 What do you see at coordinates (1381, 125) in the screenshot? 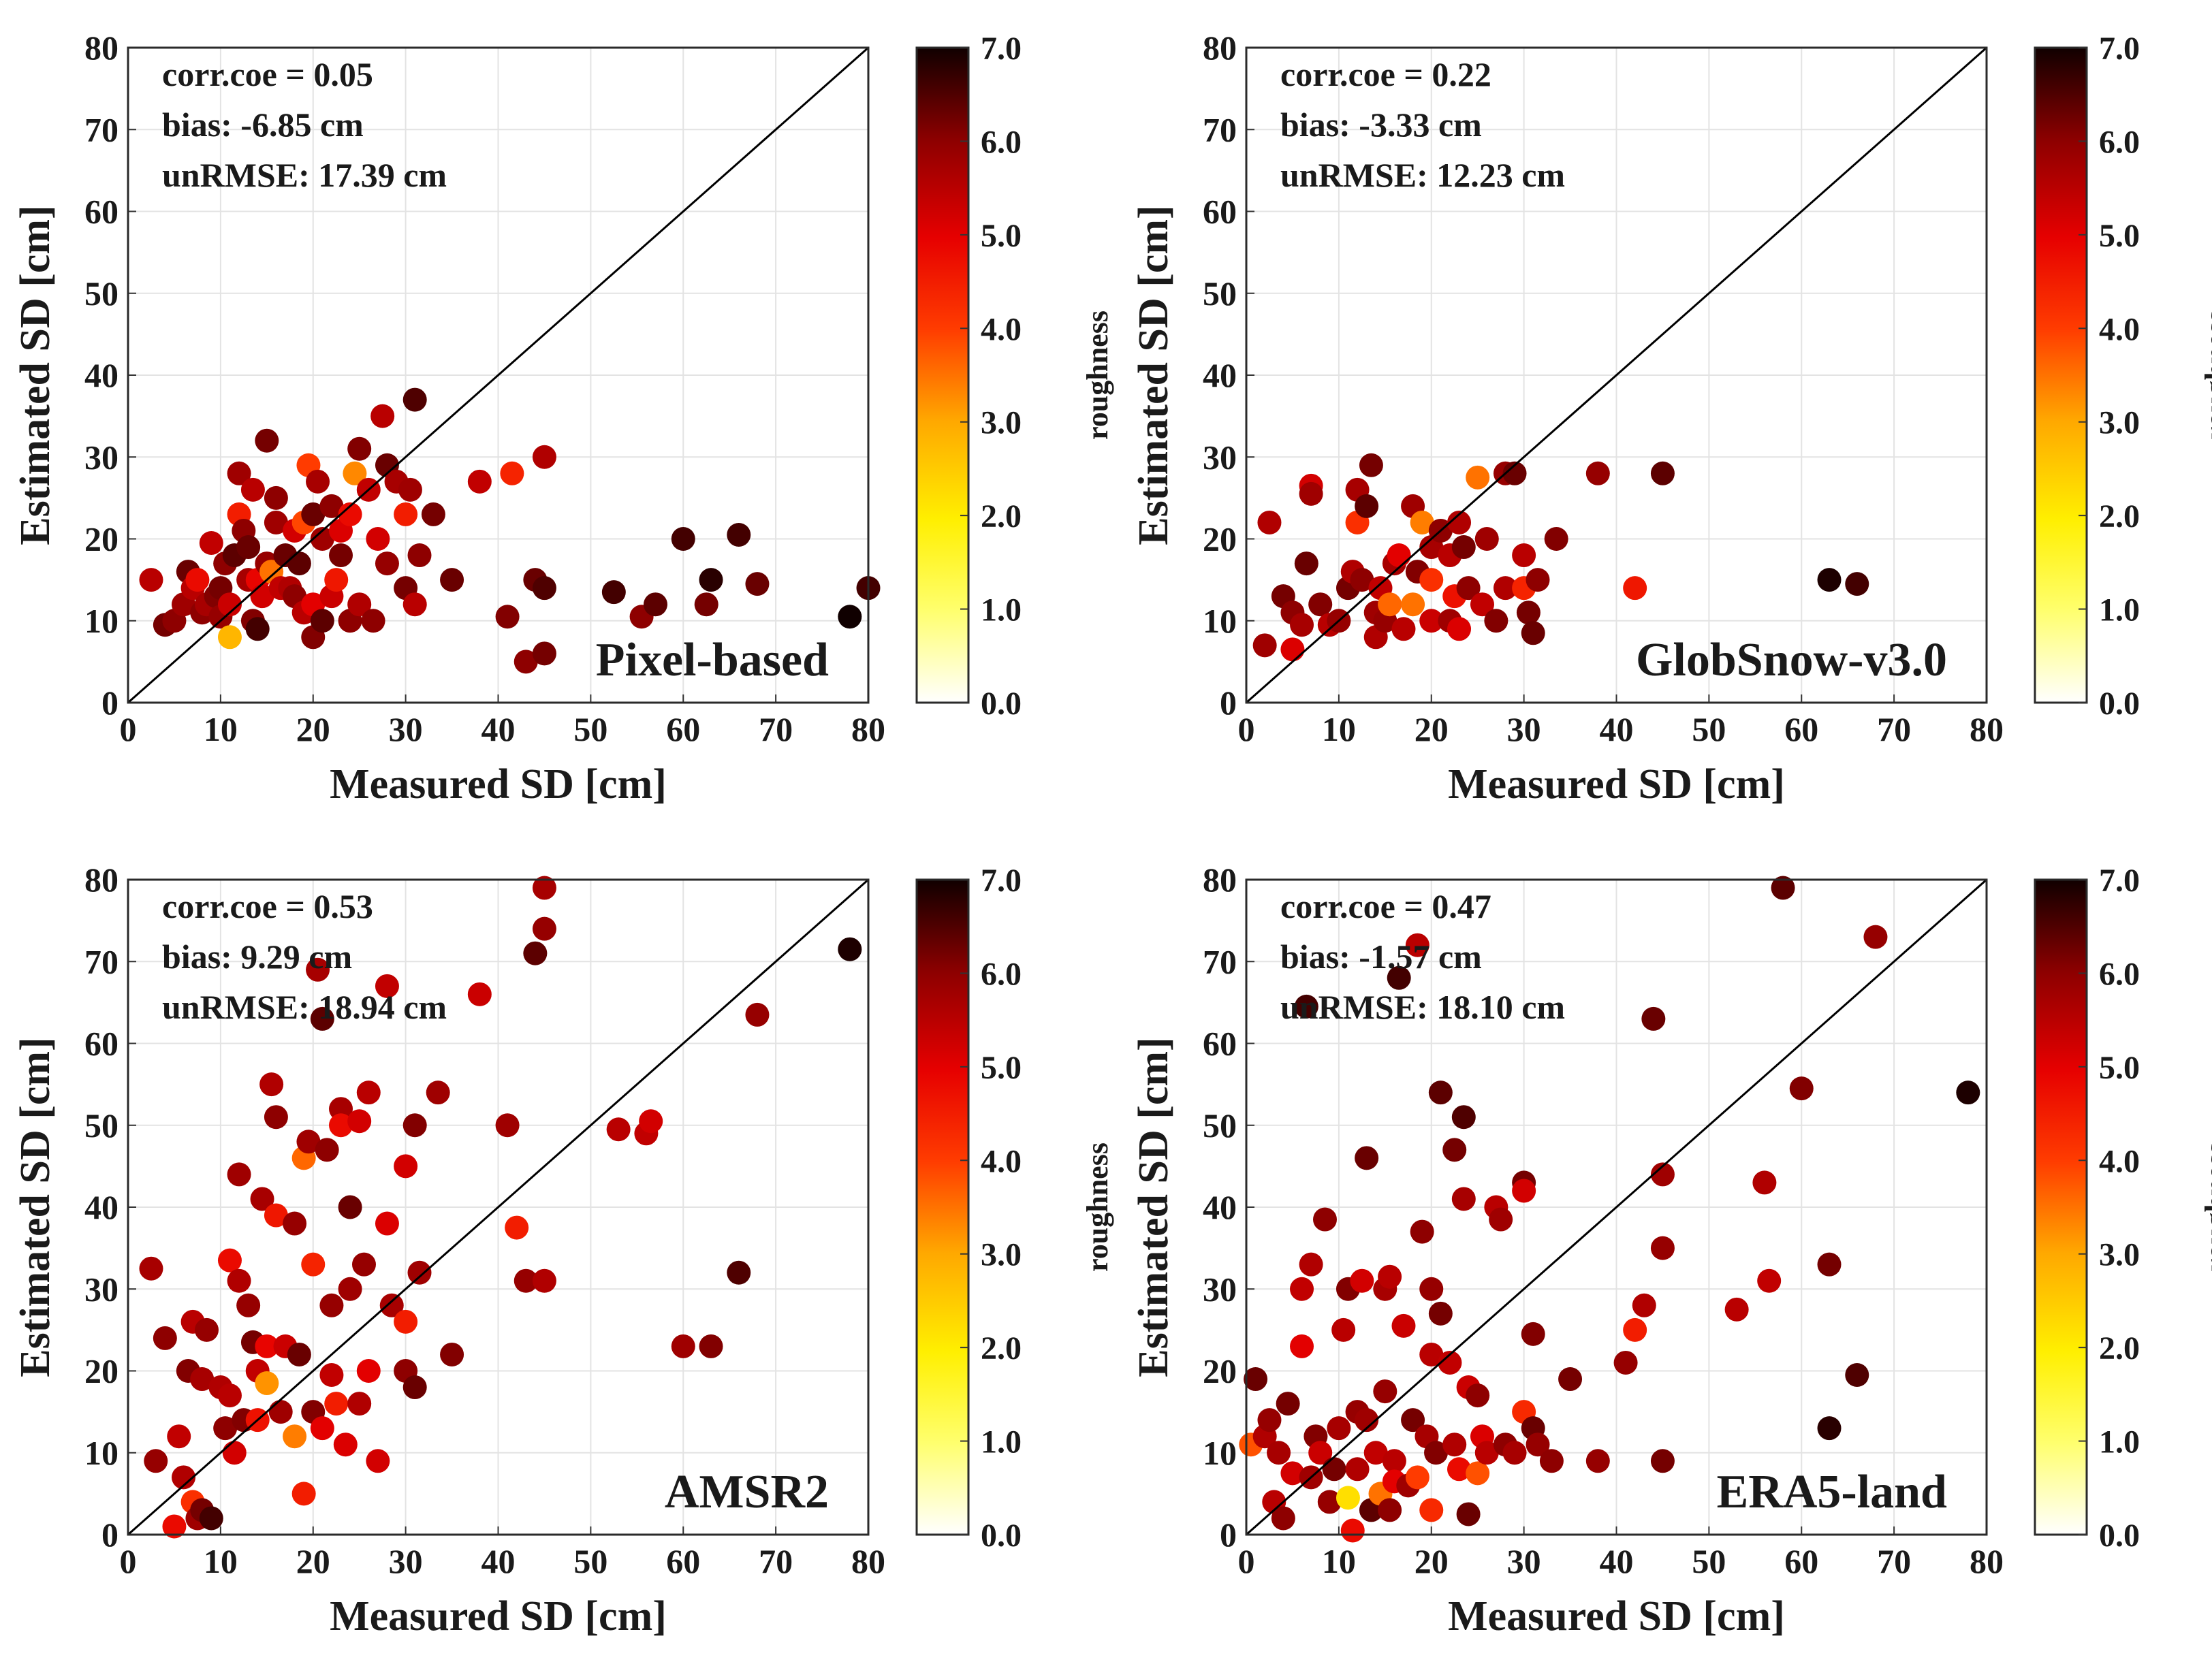
I see `stats-line-2: bias: -3.33 cm` at bounding box center [1381, 125].